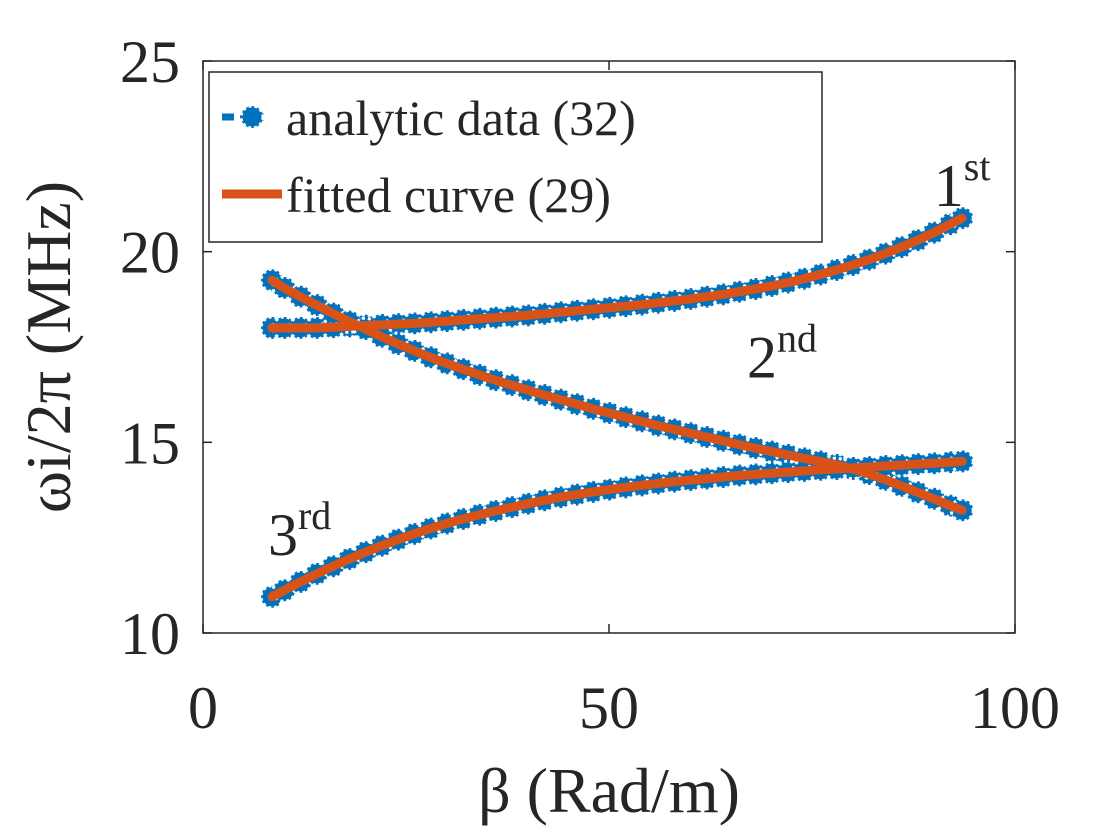 The height and width of the screenshot is (840, 1120). I want to click on legend-entry-fitted: fitted curve (29), so click(416, 195).